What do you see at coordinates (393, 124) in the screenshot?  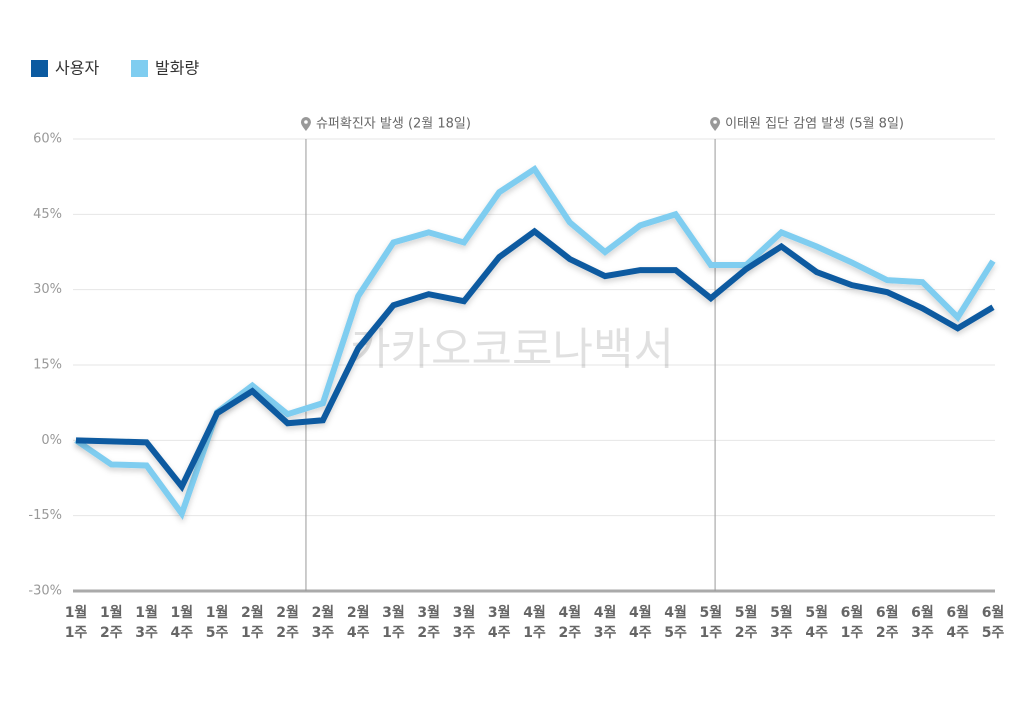 I see `annotation-label: 슈퍼확진자 발생 (2월 18일)` at bounding box center [393, 124].